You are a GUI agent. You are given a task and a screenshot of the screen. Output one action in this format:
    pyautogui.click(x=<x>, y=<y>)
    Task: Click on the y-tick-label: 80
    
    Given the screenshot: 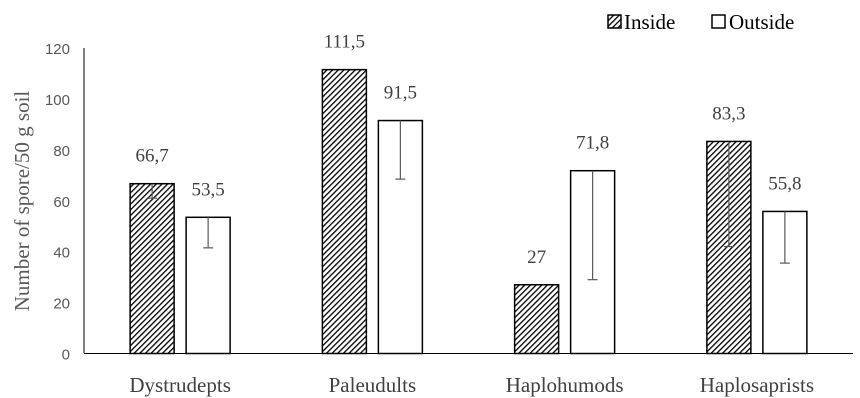 What is the action you would take?
    pyautogui.click(x=61, y=151)
    